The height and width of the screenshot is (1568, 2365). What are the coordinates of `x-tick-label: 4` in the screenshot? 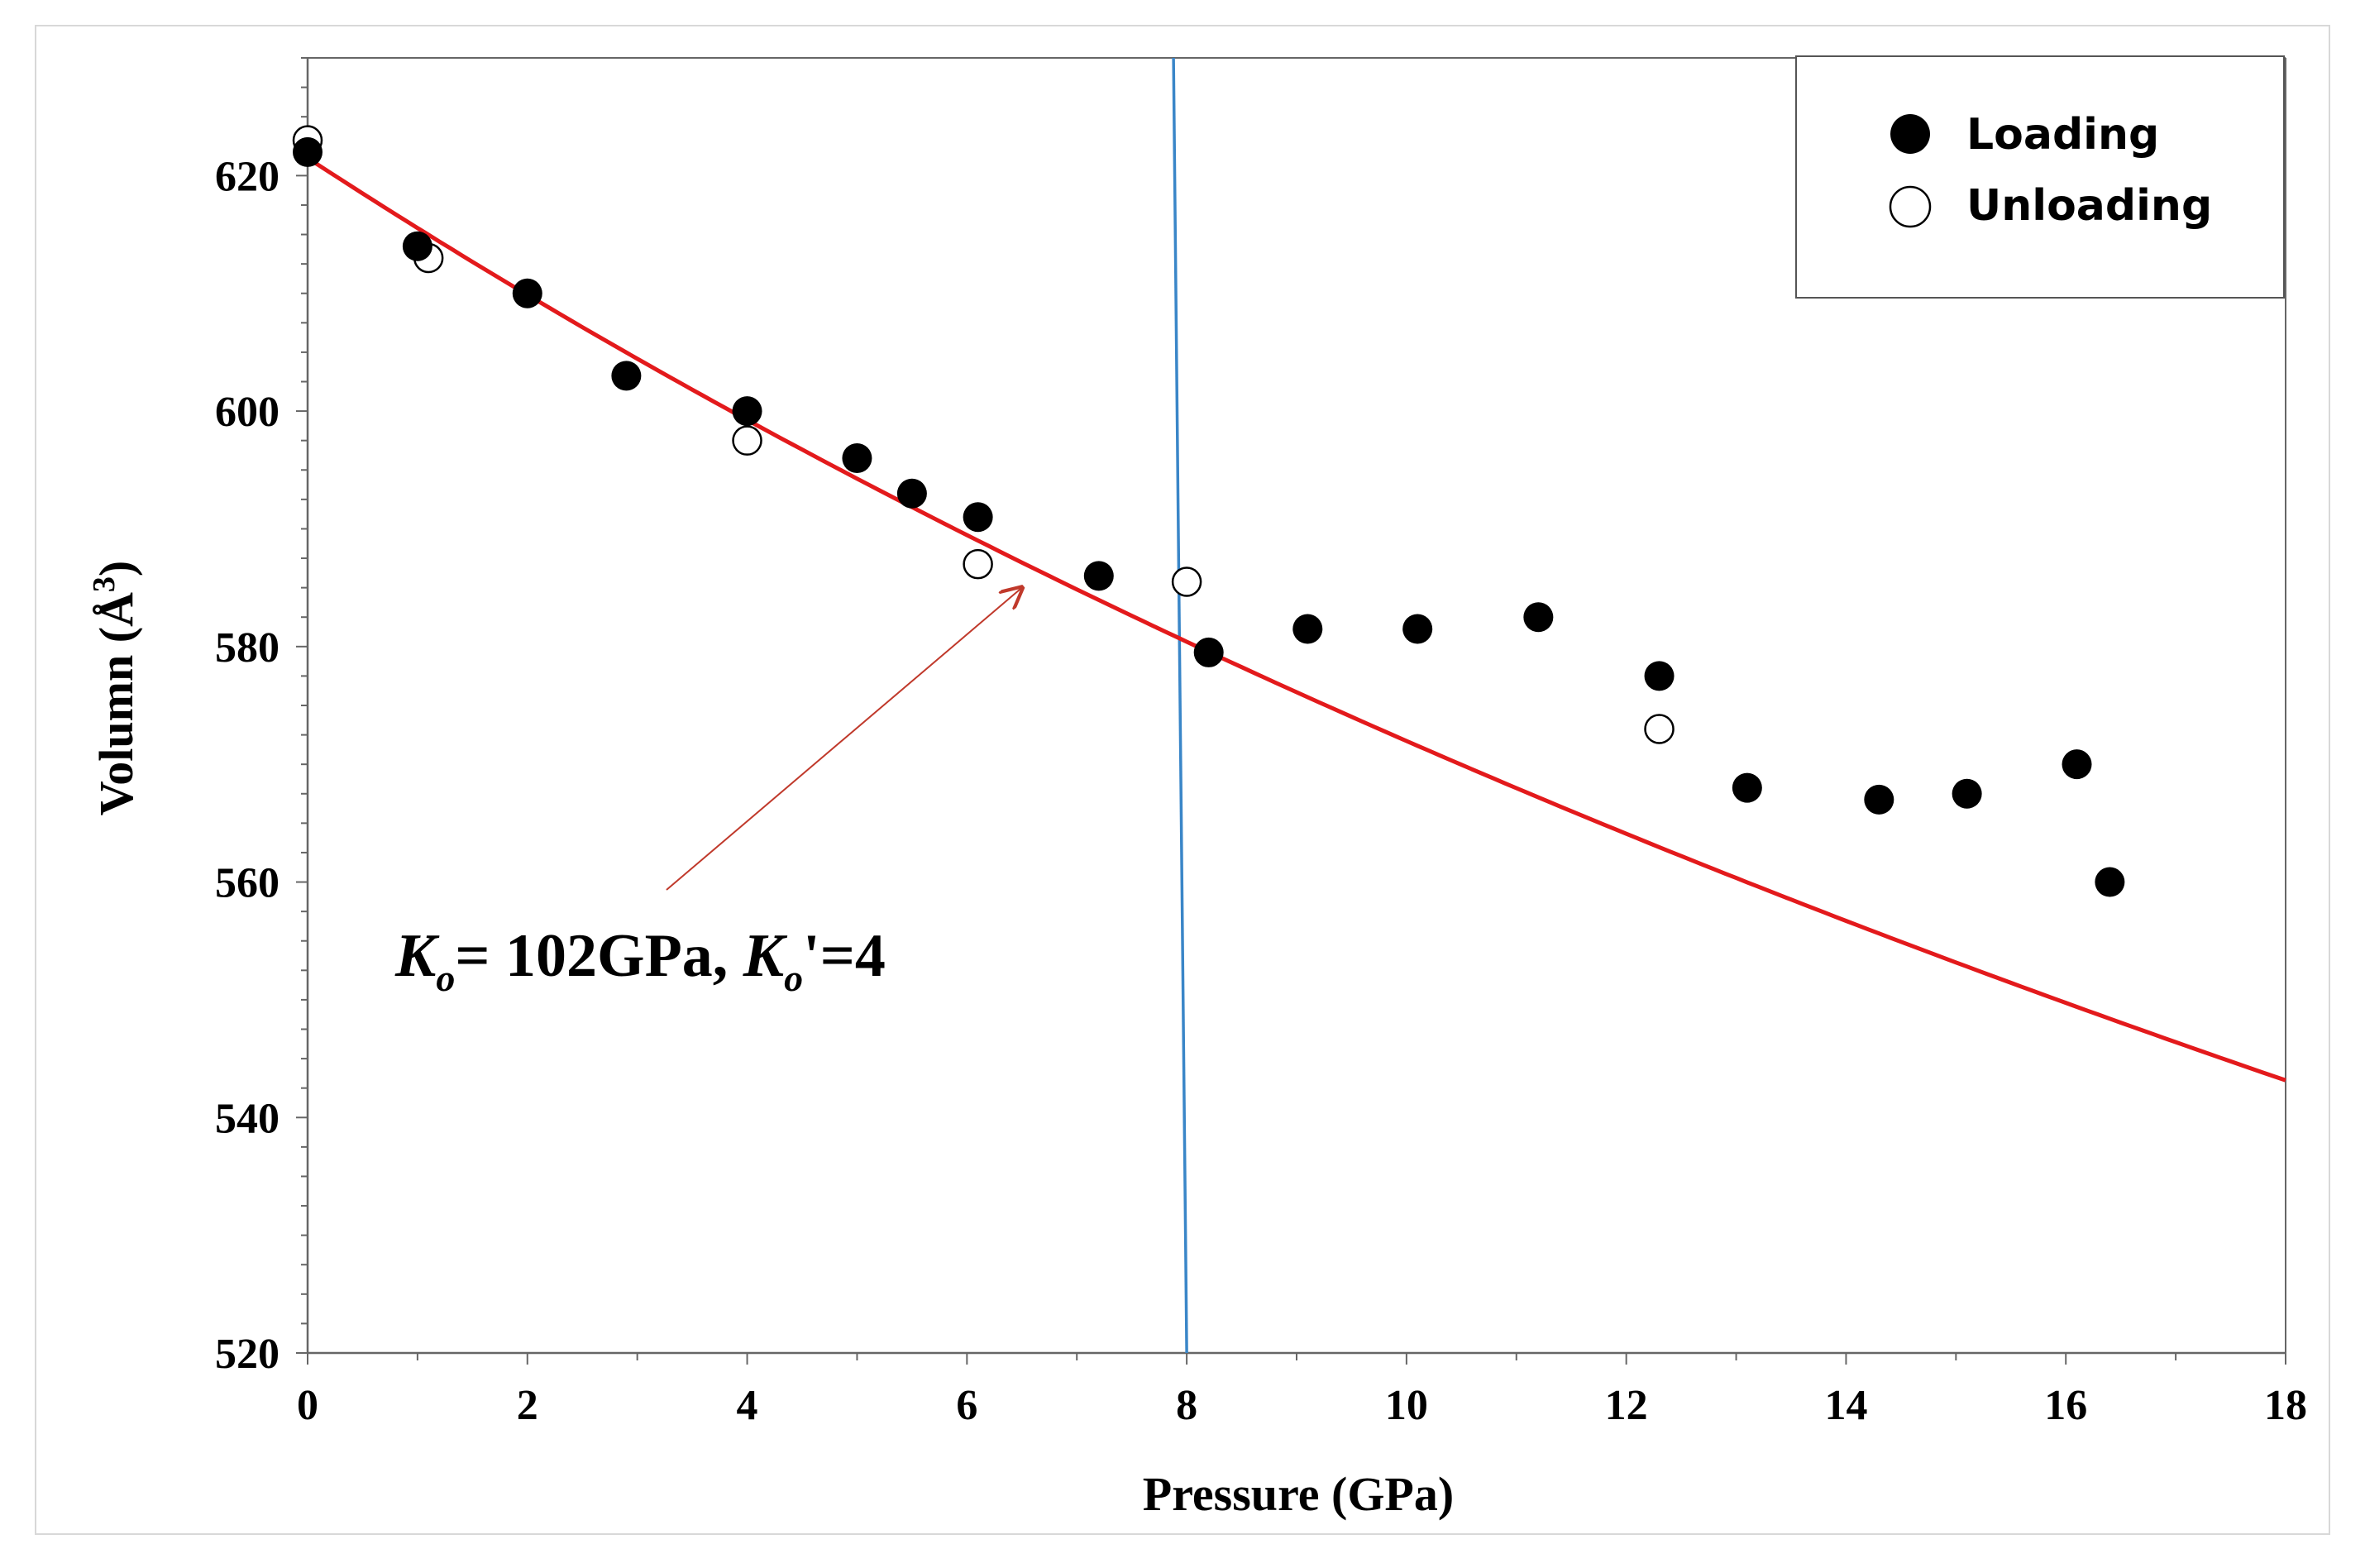 It's located at (747, 1405).